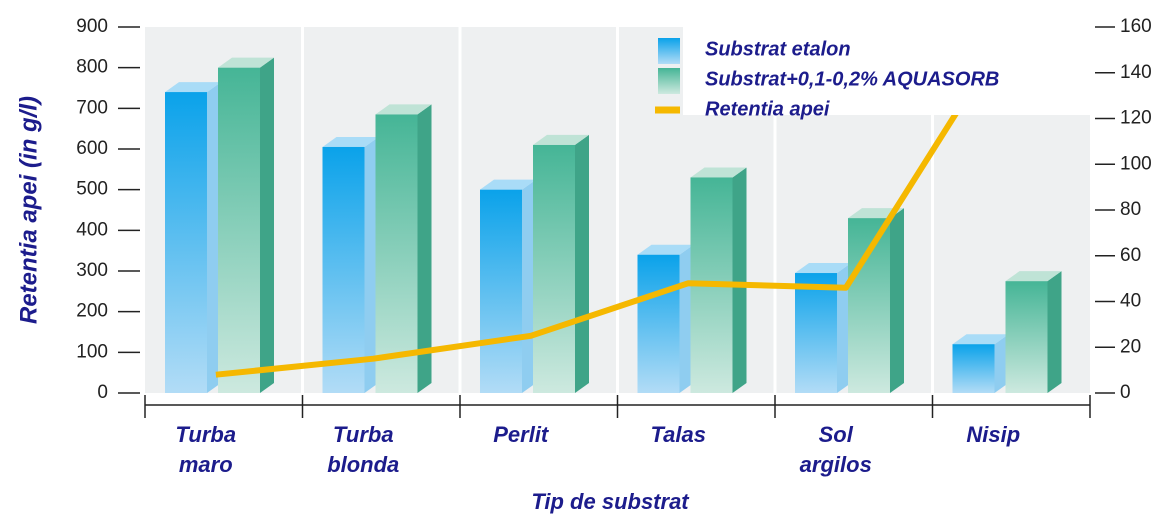 The height and width of the screenshot is (519, 1169). What do you see at coordinates (836, 449) in the screenshot?
I see `x-tick-label: Sol argilos` at bounding box center [836, 449].